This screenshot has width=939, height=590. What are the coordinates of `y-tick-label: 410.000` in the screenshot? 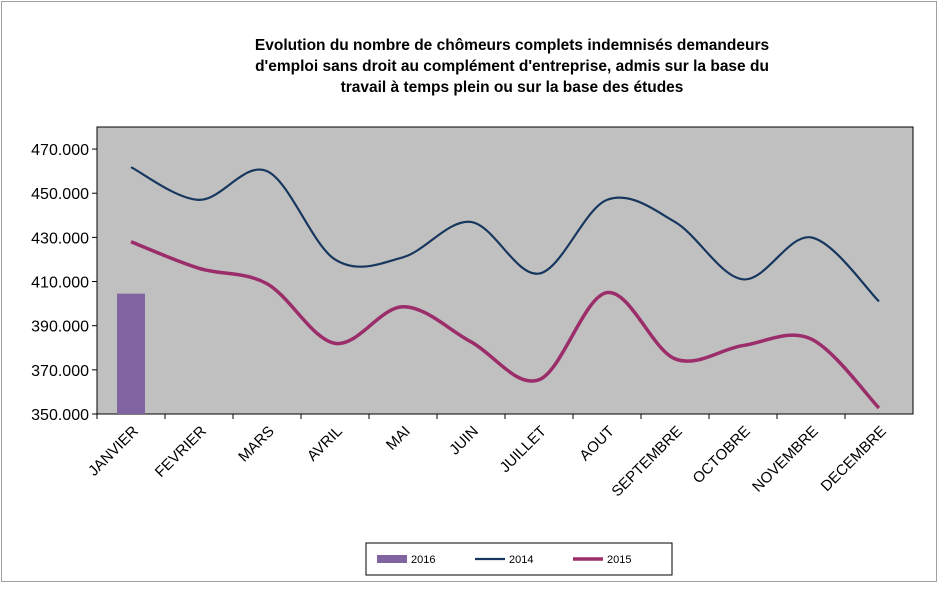 It's located at (60, 283).